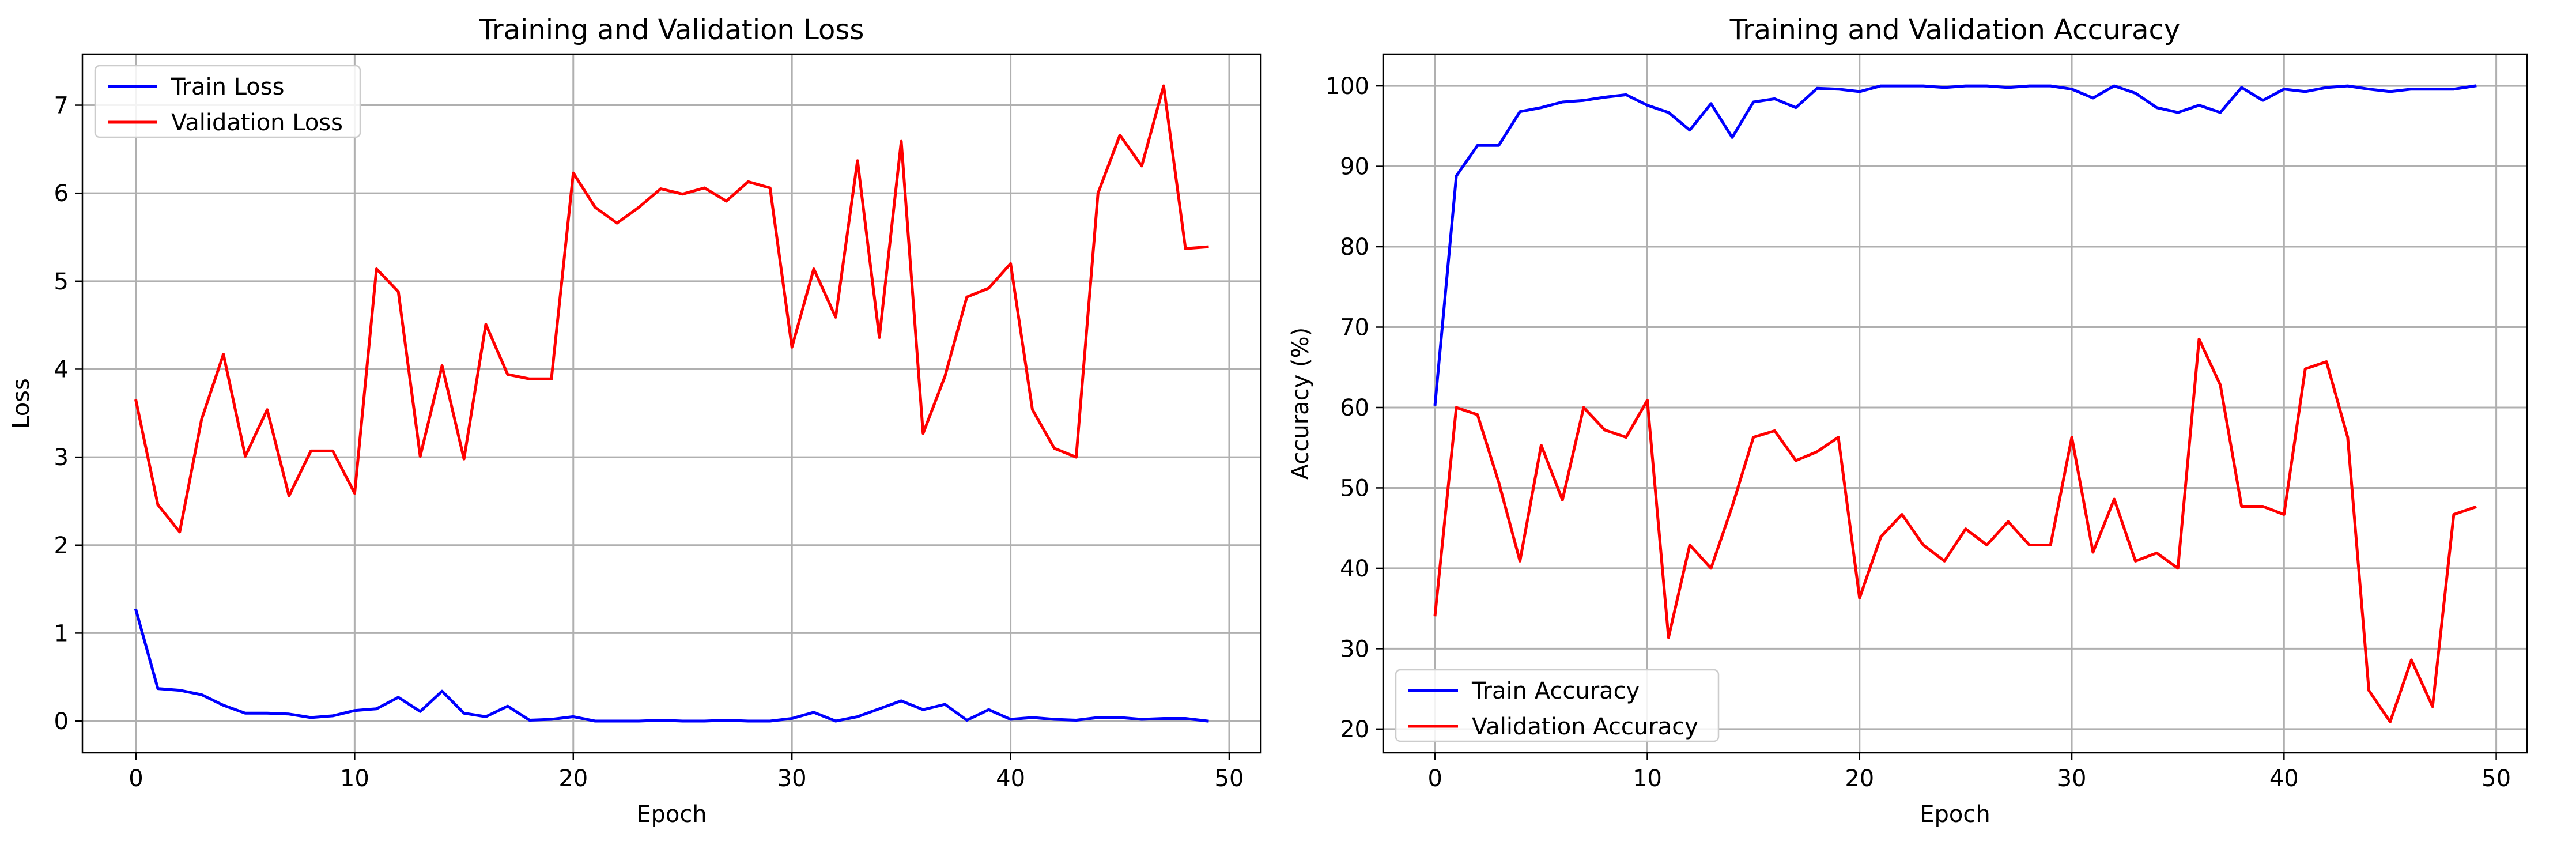  Describe the element at coordinates (61, 106) in the screenshot. I see `y-tick-label: 7` at that location.